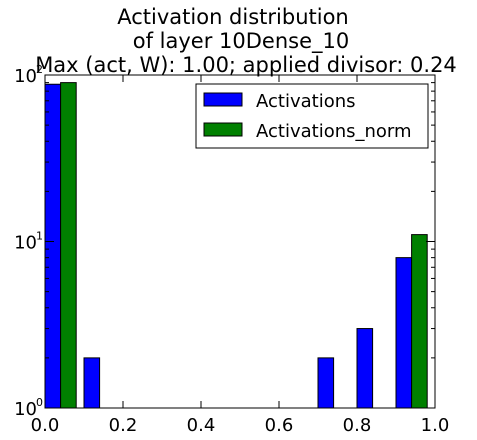  What do you see at coordinates (435, 425) in the screenshot?
I see `x-tick-label: 1.0` at bounding box center [435, 425].